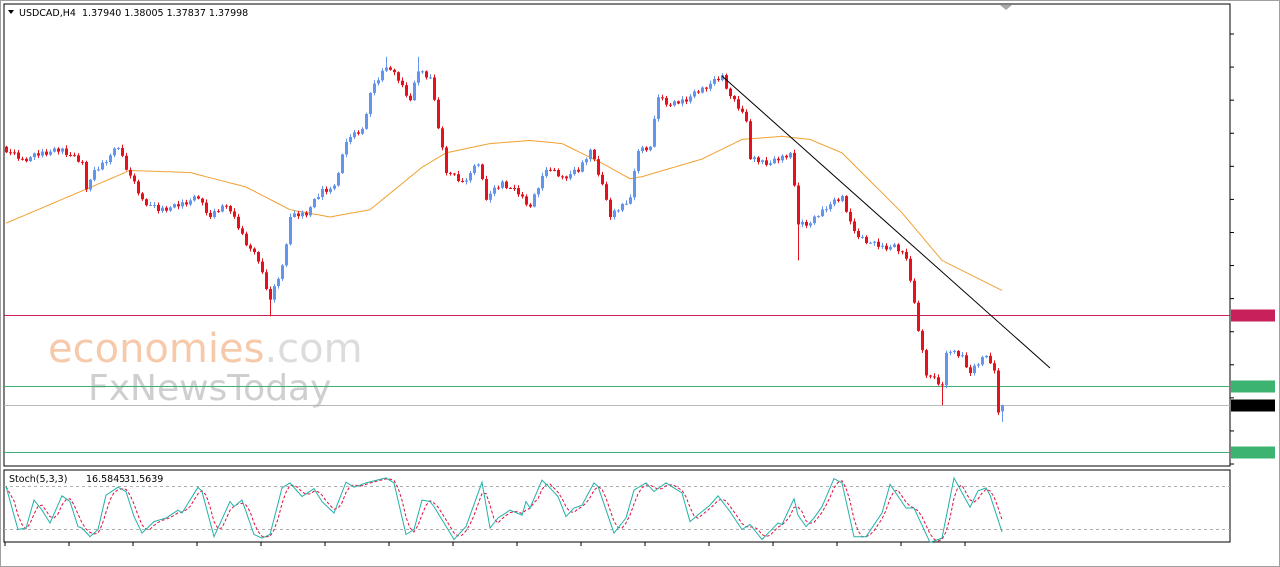 Image resolution: width=1280 pixels, height=567 pixels. I want to click on stoch-pane, so click(617, 506).